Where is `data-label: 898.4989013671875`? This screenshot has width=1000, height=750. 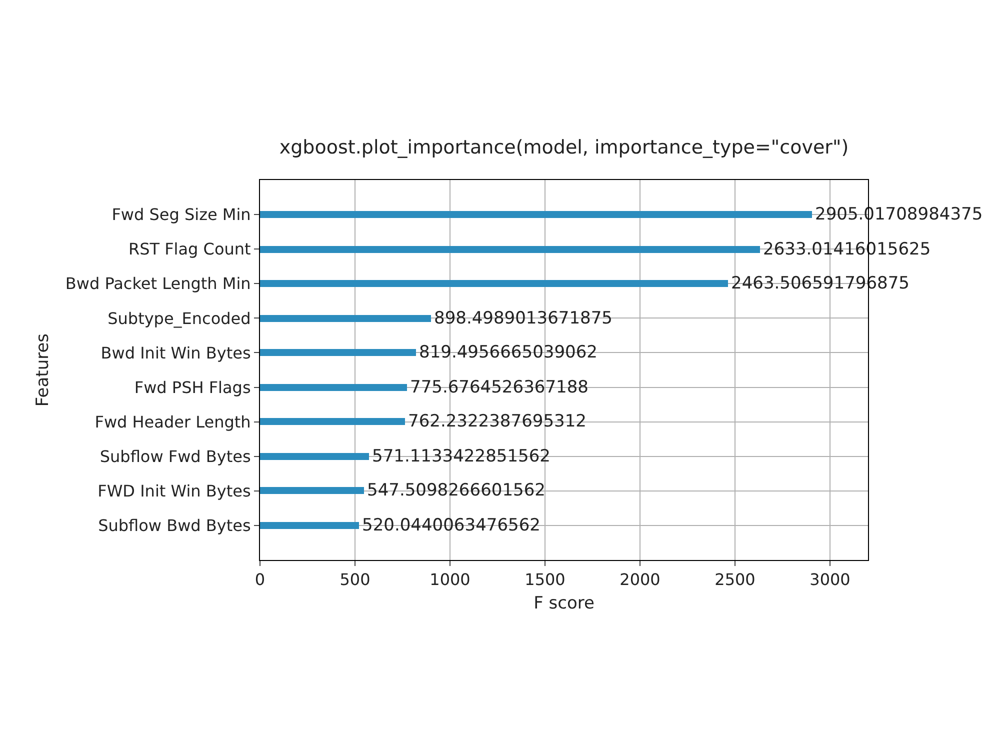
data-label: 898.4989013671875 is located at coordinates (523, 318).